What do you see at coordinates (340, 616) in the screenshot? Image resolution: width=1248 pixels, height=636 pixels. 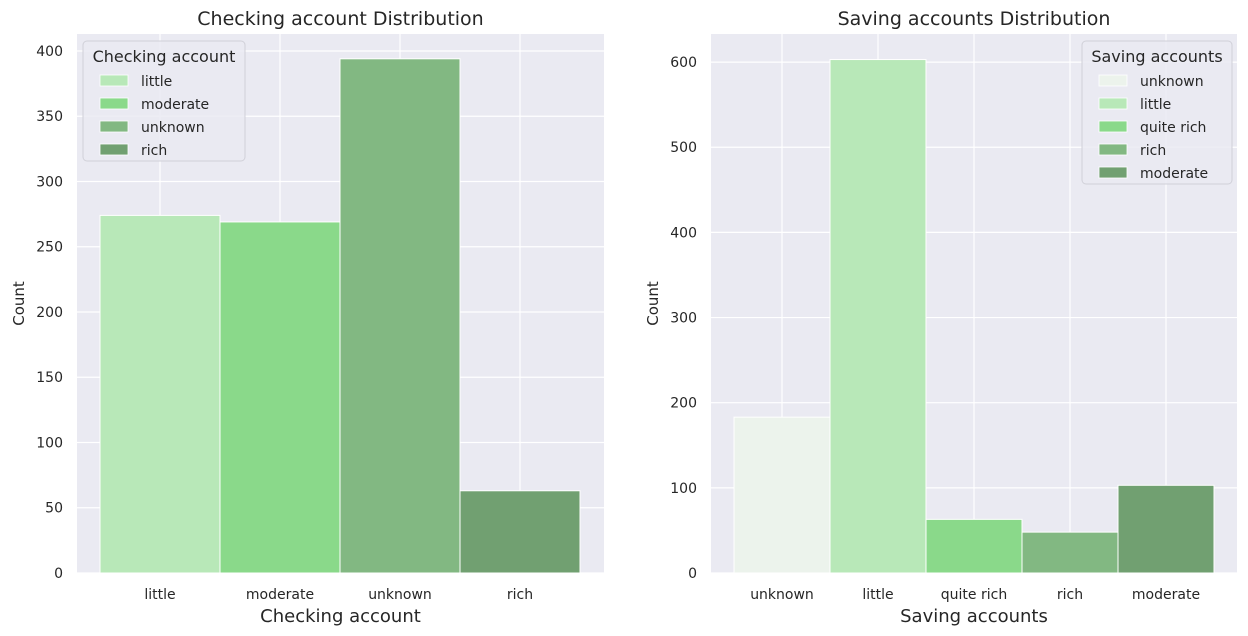 I see `x-axis-label: Checking account` at bounding box center [340, 616].